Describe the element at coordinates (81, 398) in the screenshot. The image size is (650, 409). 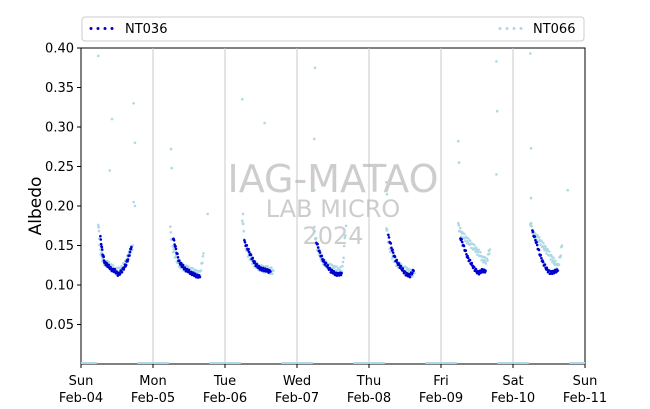
I see `x-tick-label-date: Feb-04` at that location.